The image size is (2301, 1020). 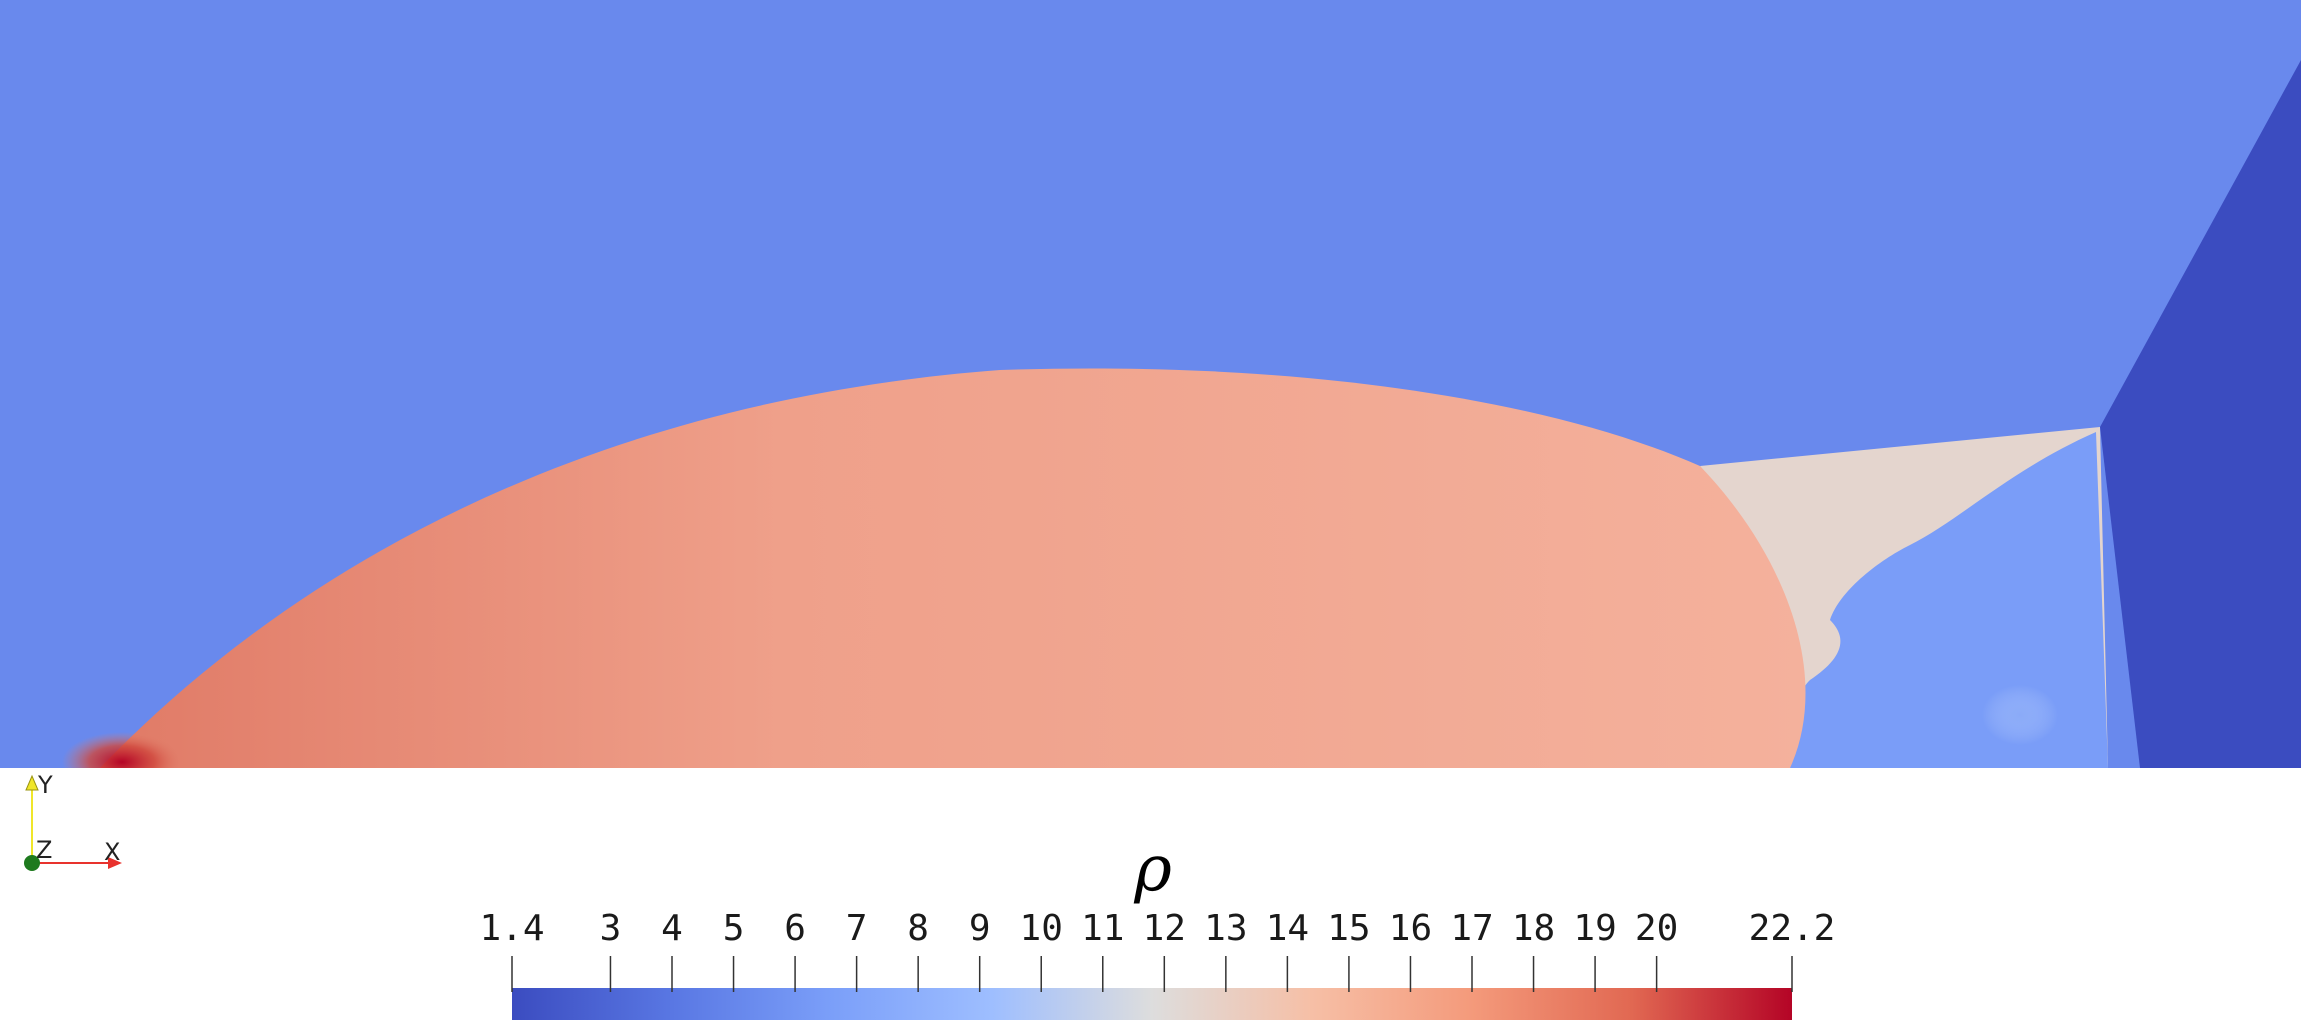 What do you see at coordinates (32, 863) in the screenshot?
I see `z-axis-dot` at bounding box center [32, 863].